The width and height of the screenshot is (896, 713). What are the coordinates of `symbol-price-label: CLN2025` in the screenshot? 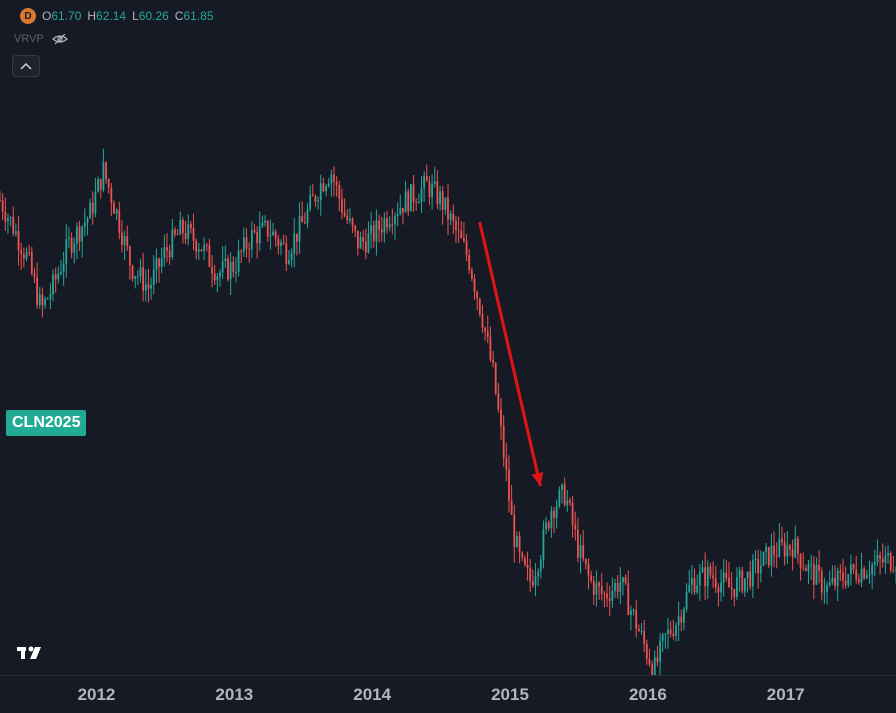 It's located at (46, 423).